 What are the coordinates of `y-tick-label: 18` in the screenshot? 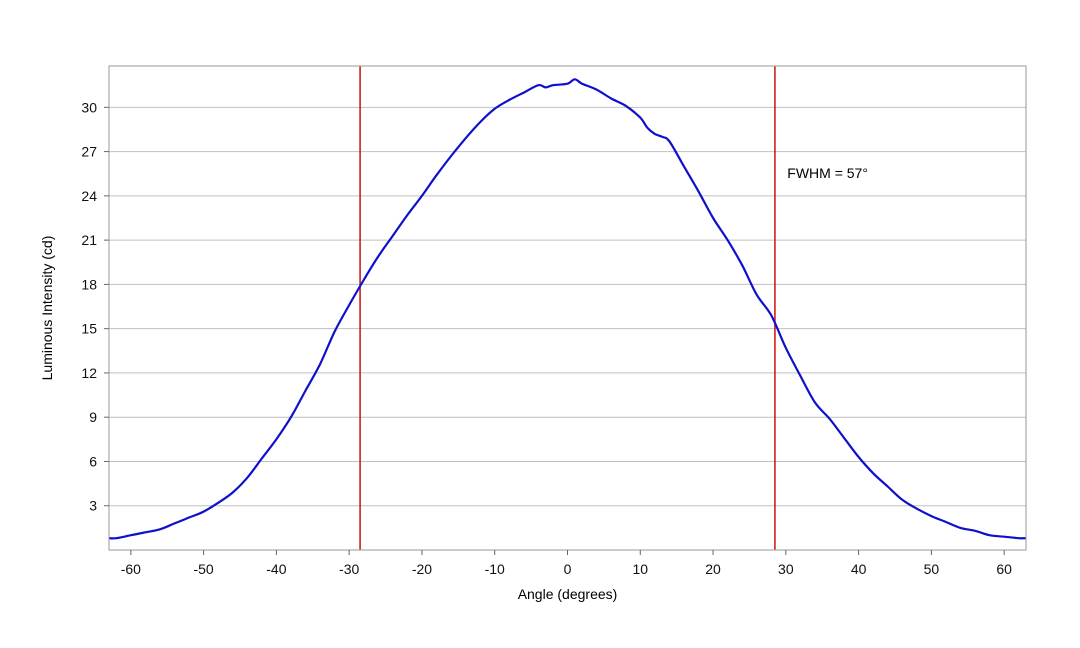 It's located at (89, 284).